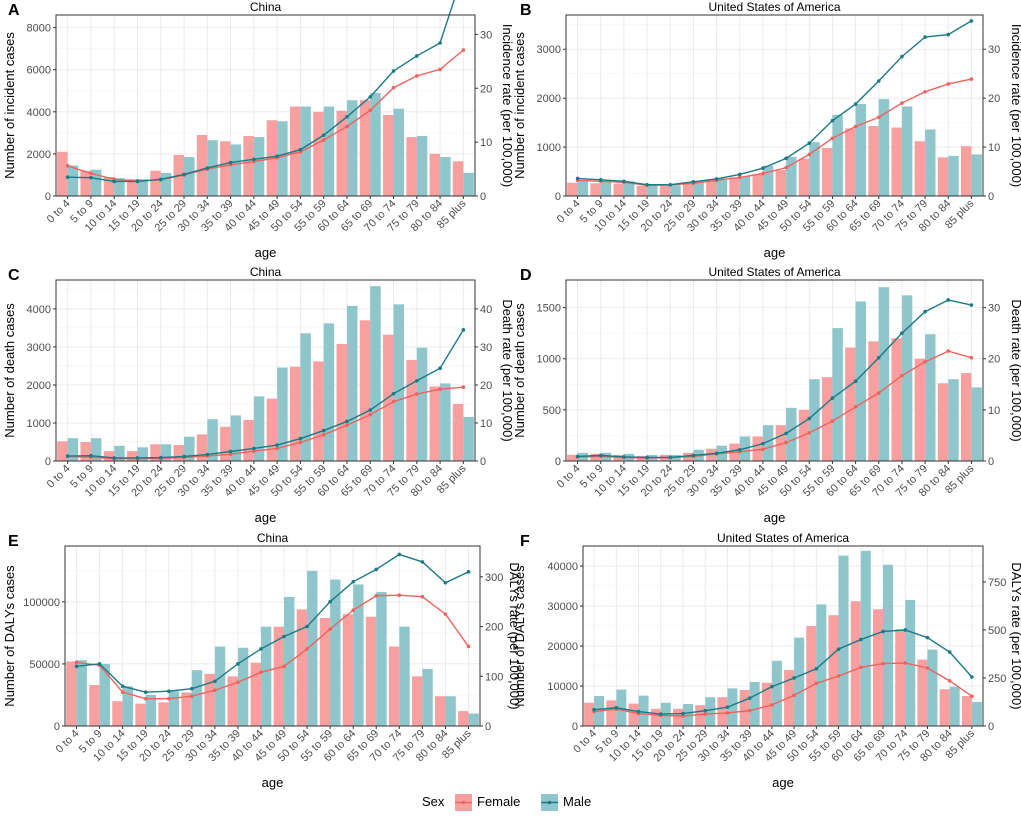 This screenshot has width=1021, height=818. What do you see at coordinates (14, 10) in the screenshot?
I see `panel-letter: A` at bounding box center [14, 10].